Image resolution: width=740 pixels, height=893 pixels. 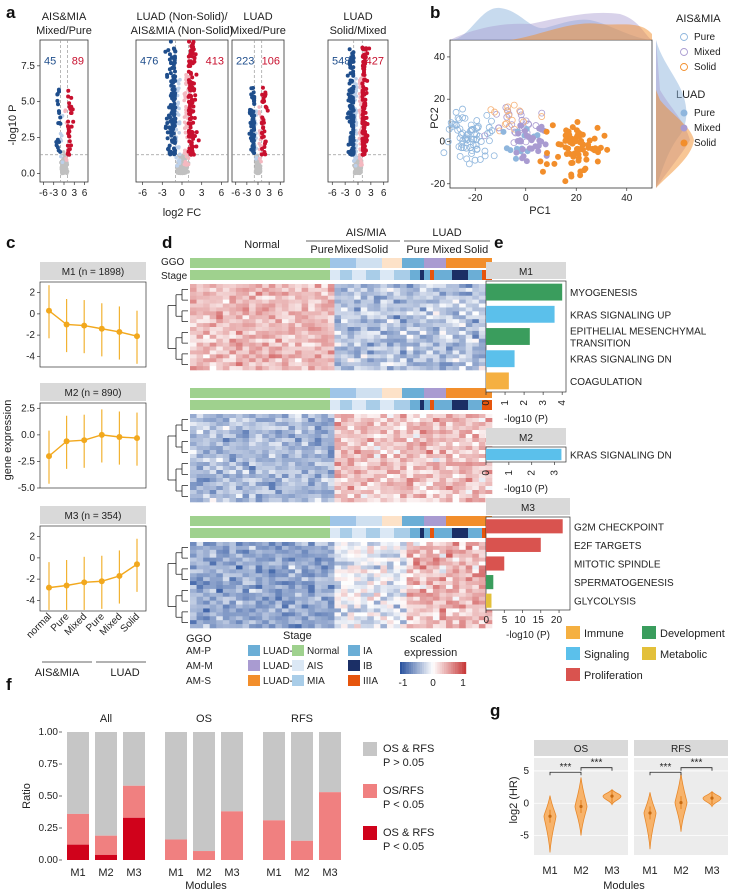 I want to click on annot-row-label-stage: Stage, so click(x=174, y=276).